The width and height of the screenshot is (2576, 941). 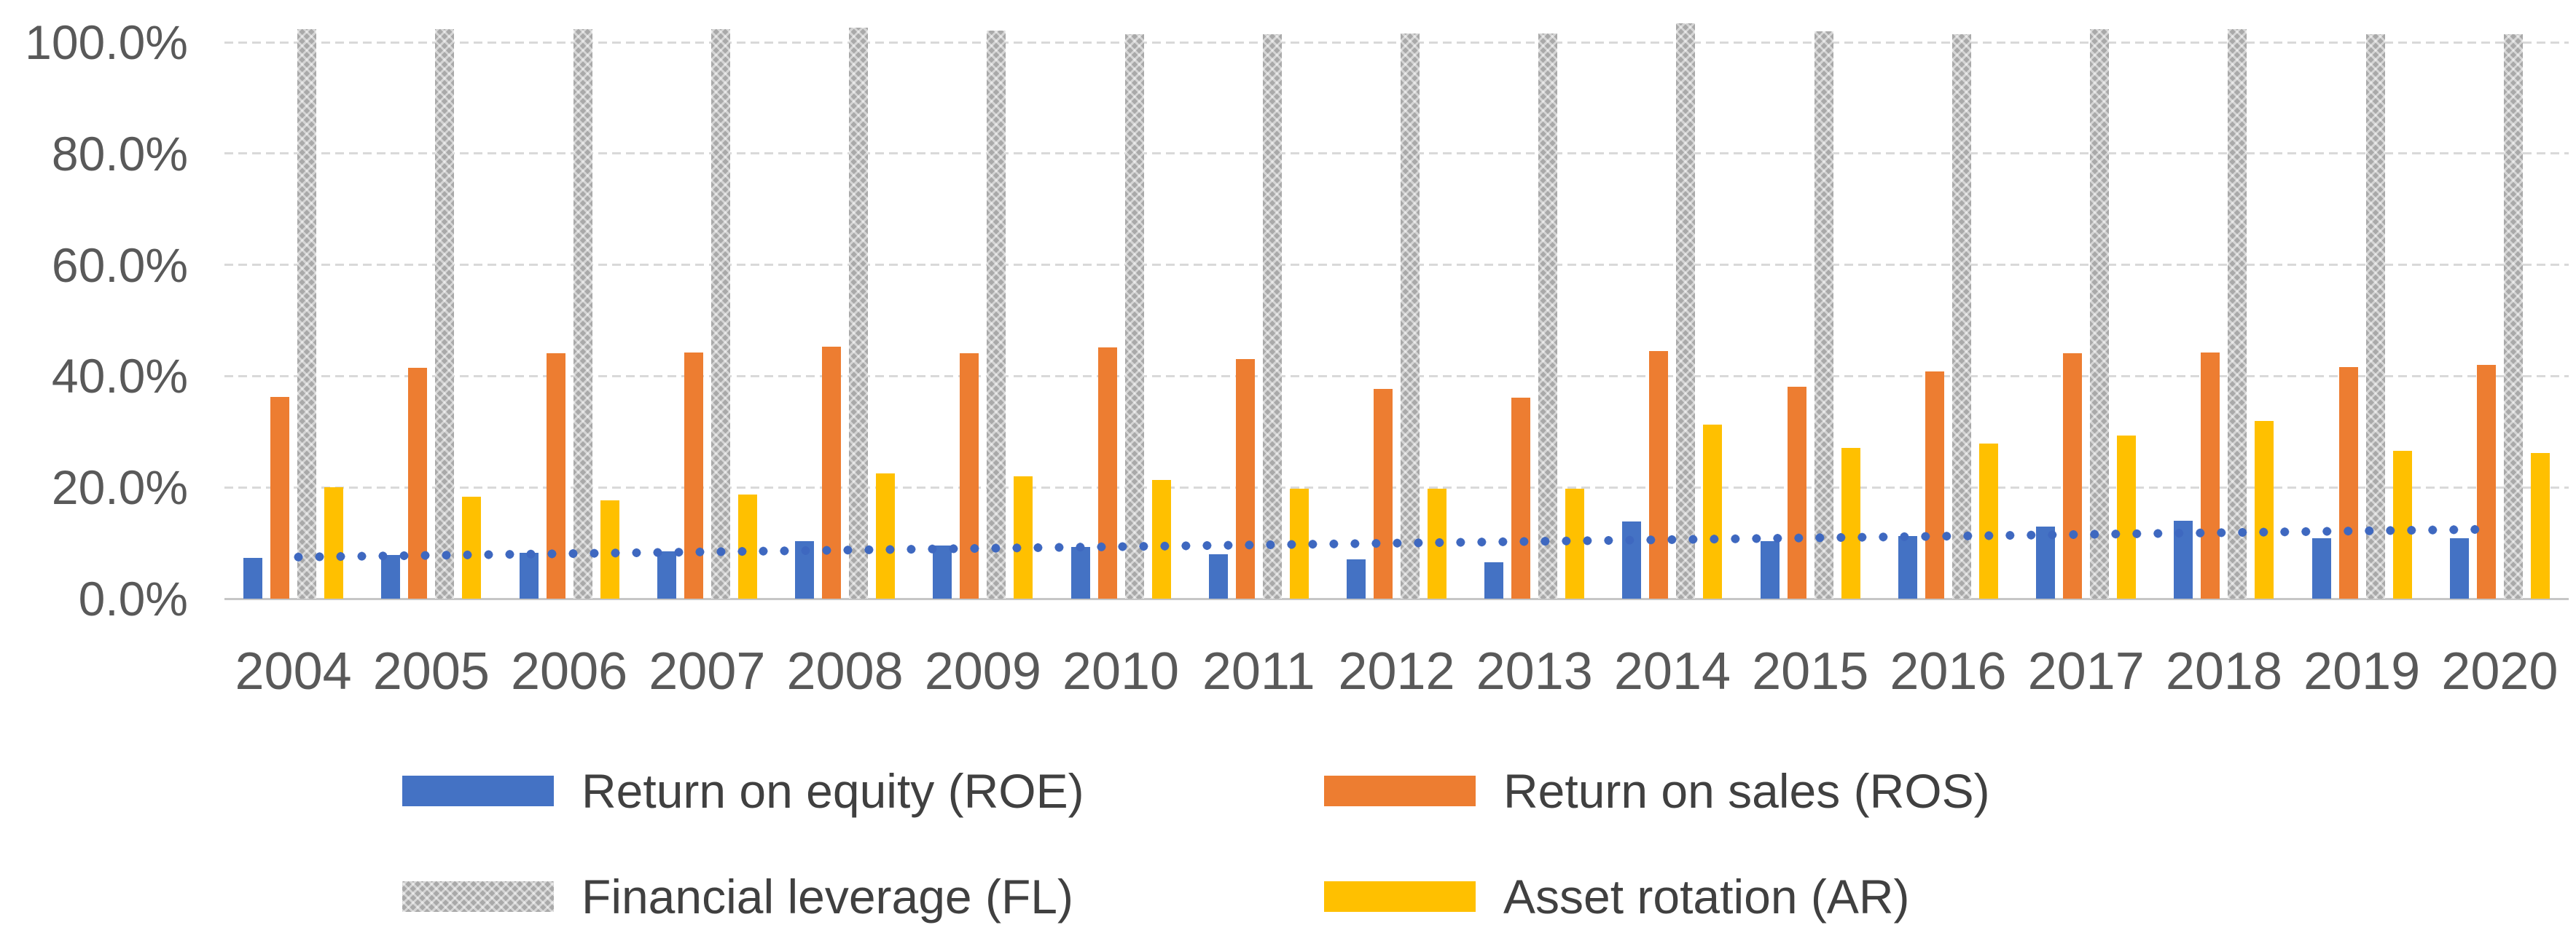 What do you see at coordinates (417, 483) in the screenshot?
I see `bar-return-on-sales-ros--2005` at bounding box center [417, 483].